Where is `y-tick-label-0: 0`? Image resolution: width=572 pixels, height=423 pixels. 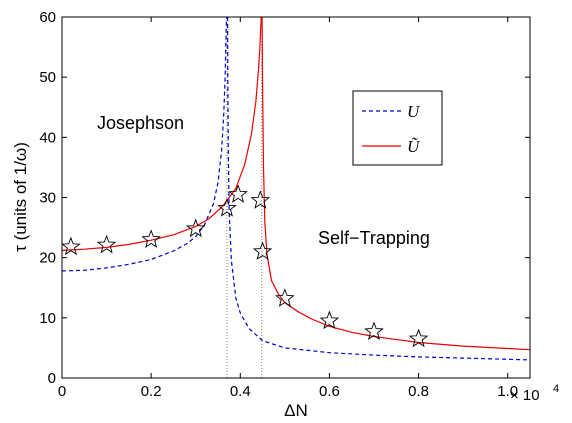 y-tick-label-0: 0 is located at coordinates (52, 378).